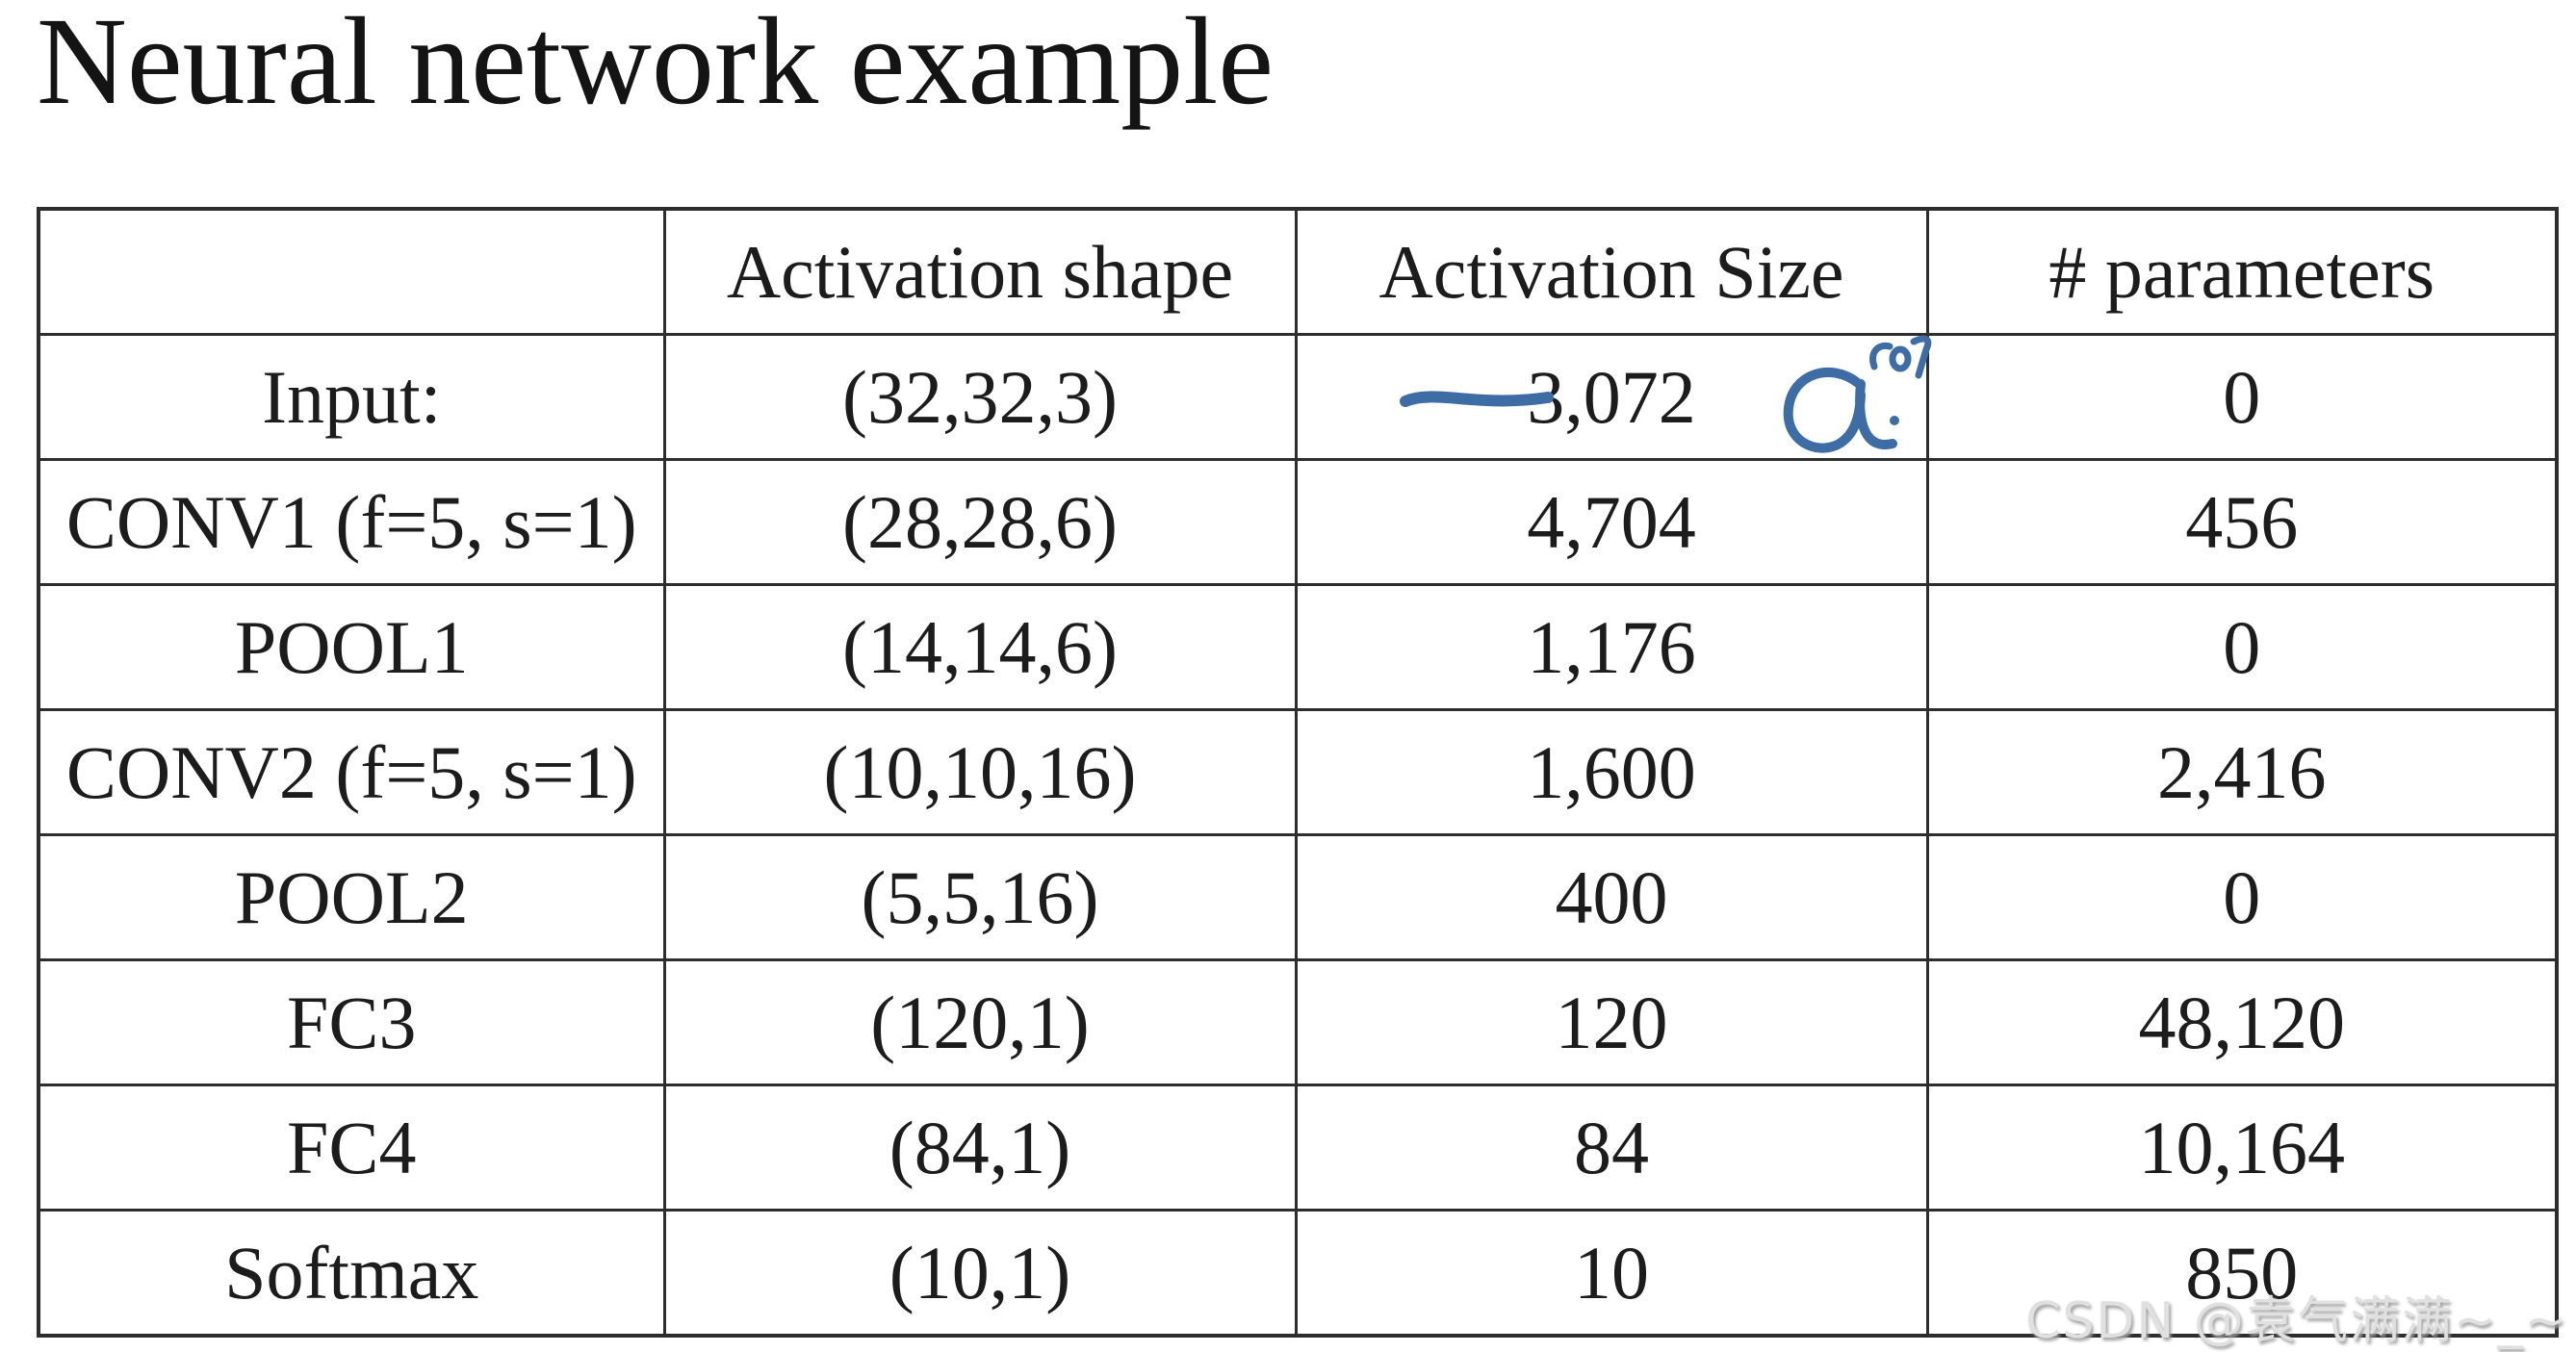 This screenshot has width=2576, height=1352. What do you see at coordinates (352, 271) in the screenshot?
I see `header-empty-cell` at bounding box center [352, 271].